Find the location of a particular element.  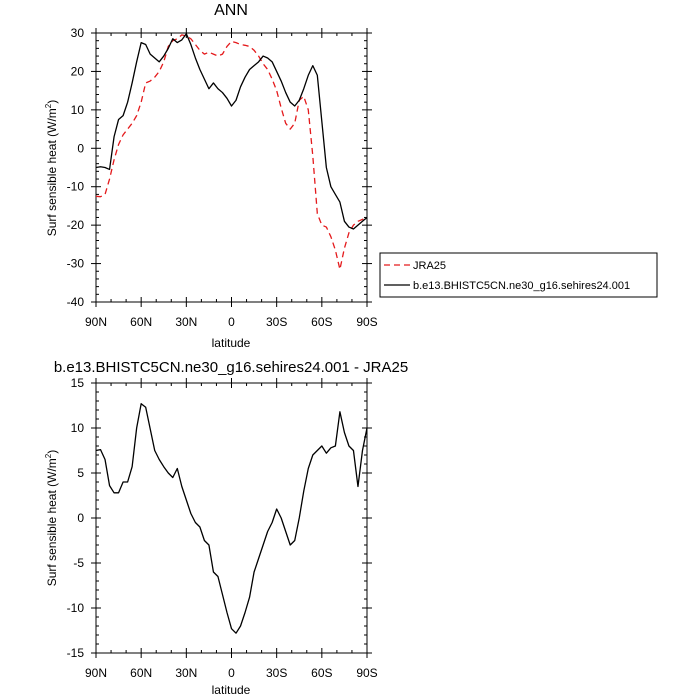

bottom-x-tick-label: 0 is located at coordinates (231, 673).